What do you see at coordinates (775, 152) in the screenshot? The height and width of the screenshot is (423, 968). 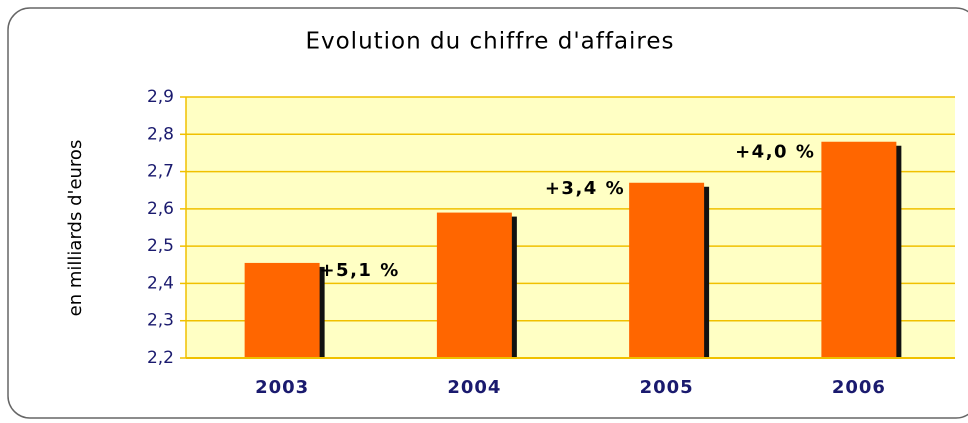 I see `annotation: +4,0 %` at bounding box center [775, 152].